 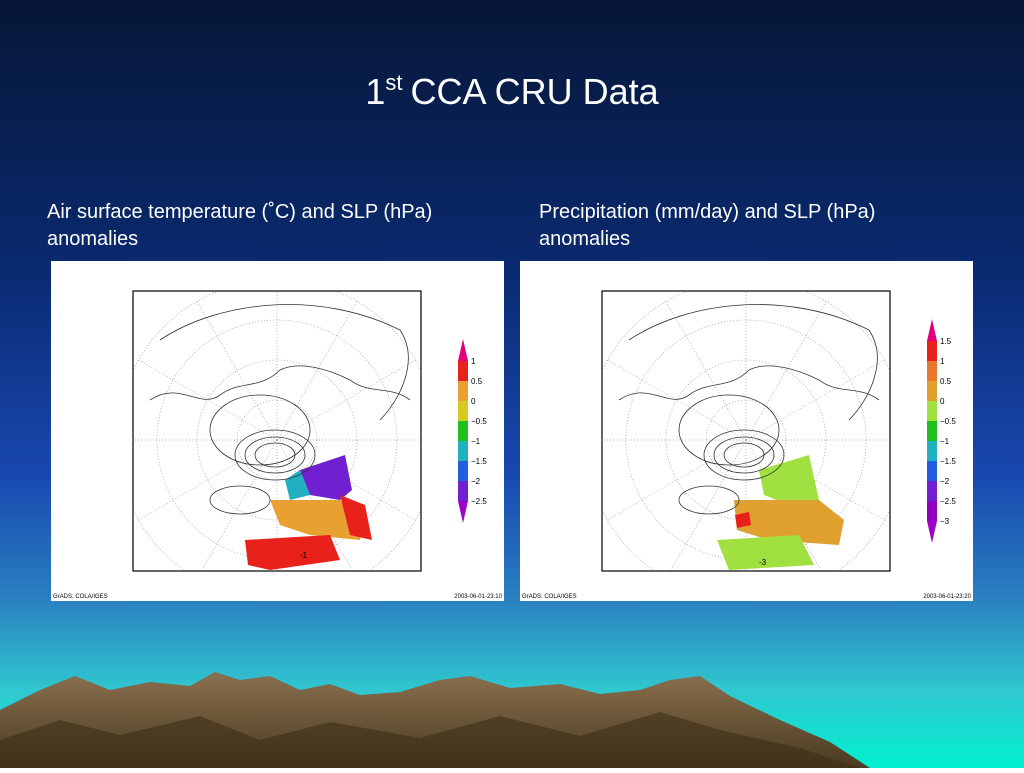 I want to click on colorbar-label: −3, so click(x=945, y=521).